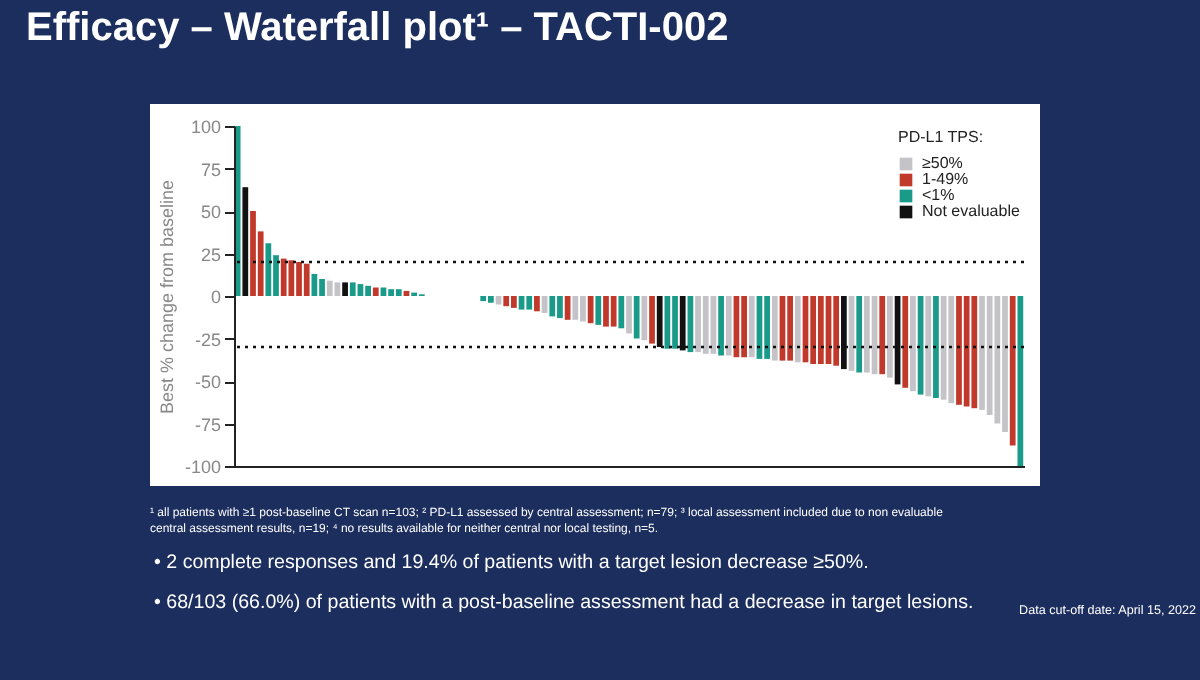 The width and height of the screenshot is (1200, 680). I want to click on y-axis-title: Best % change from baseline, so click(166, 297).